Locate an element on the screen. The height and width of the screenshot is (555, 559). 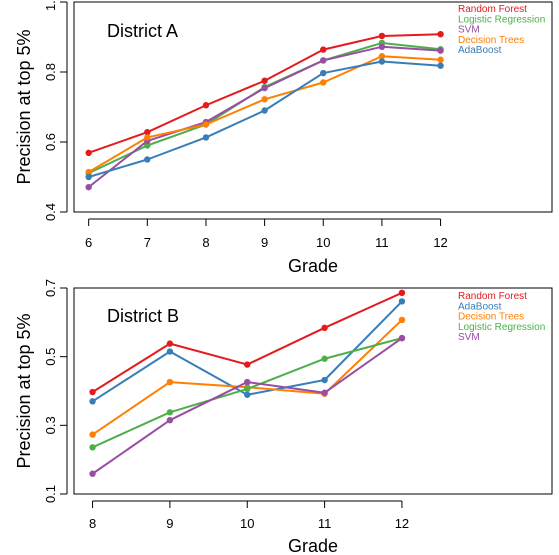
series-line-random-forest is located at coordinates (264, 93).